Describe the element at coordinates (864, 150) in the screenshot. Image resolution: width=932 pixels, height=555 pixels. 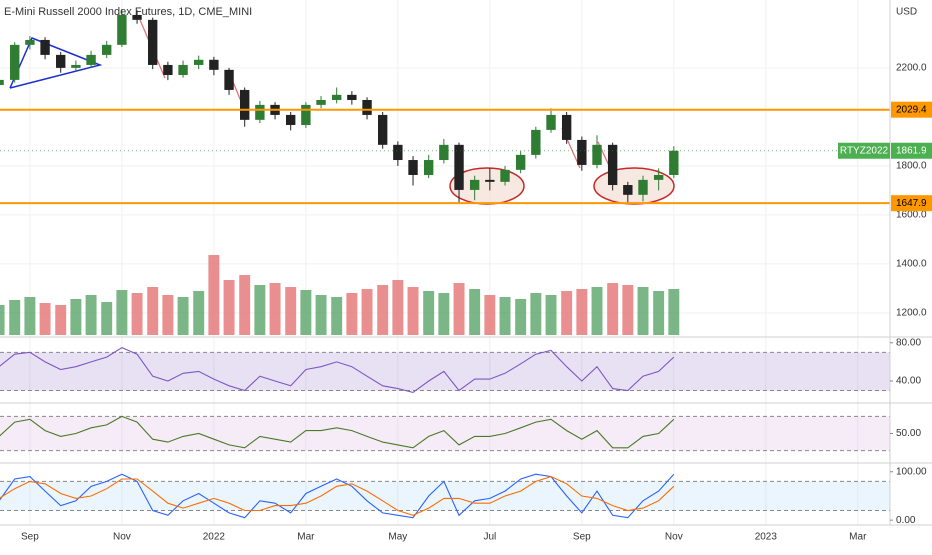
I see `symbol-tag` at that location.